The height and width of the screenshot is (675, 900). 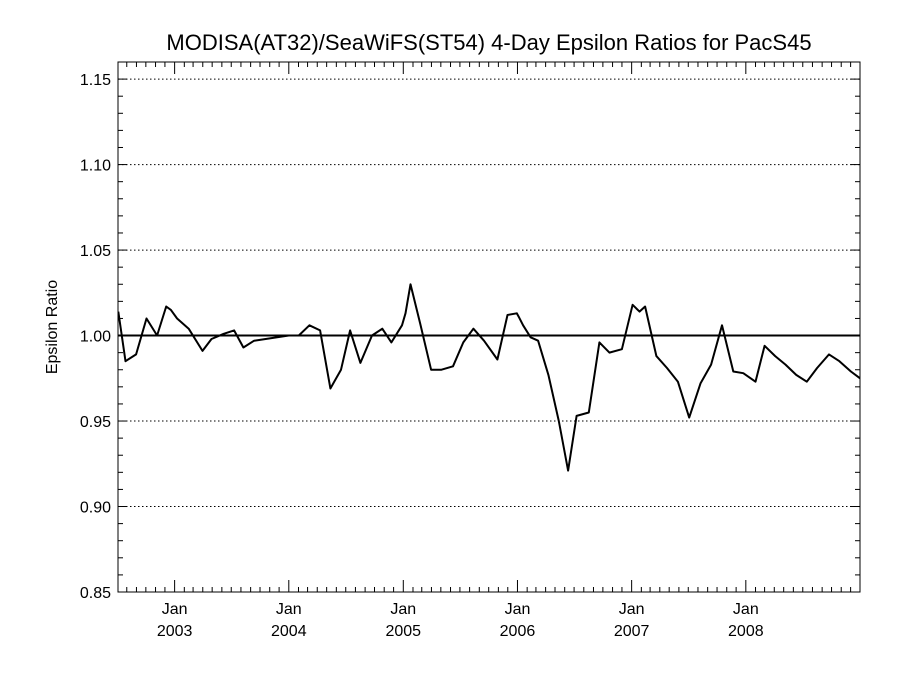 I want to click on y-tick-label: 1.05, so click(x=95, y=251).